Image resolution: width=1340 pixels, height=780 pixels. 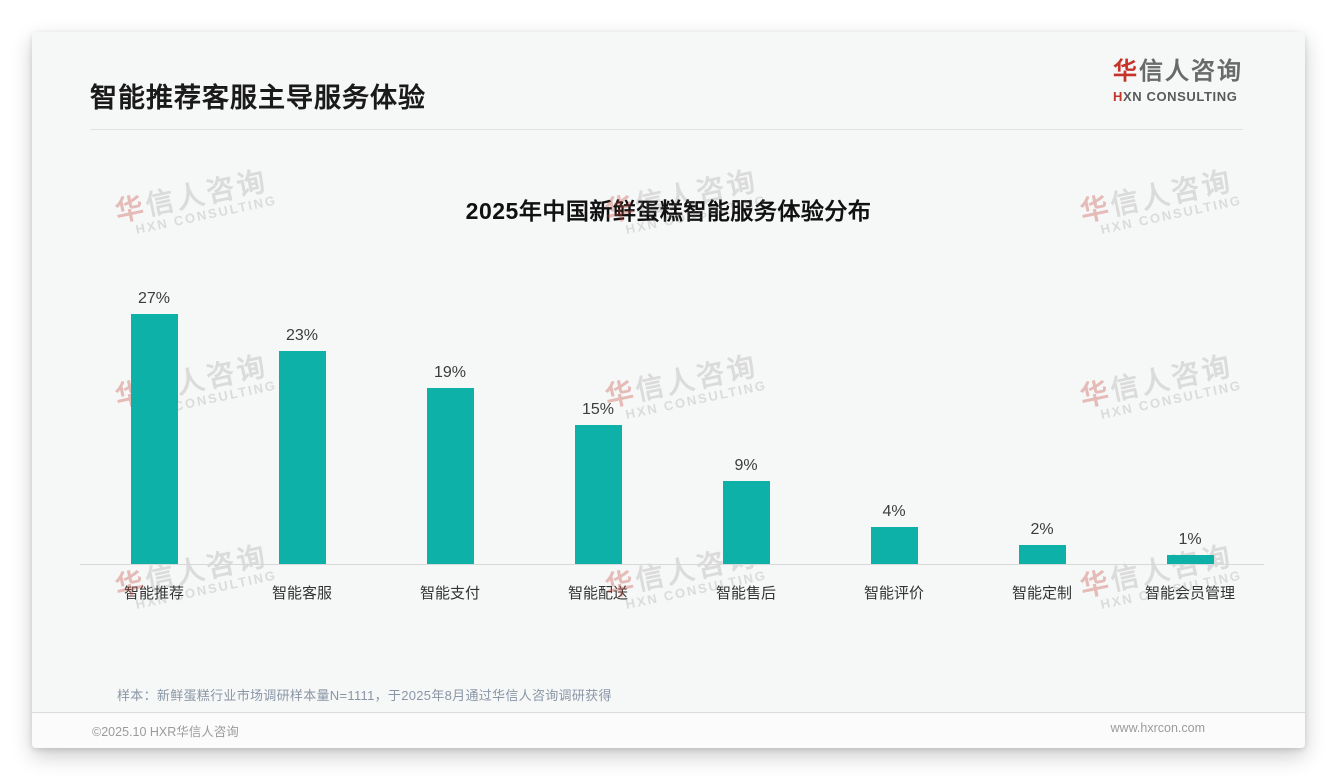 I want to click on bar-value-label: 27%, so click(x=154, y=298).